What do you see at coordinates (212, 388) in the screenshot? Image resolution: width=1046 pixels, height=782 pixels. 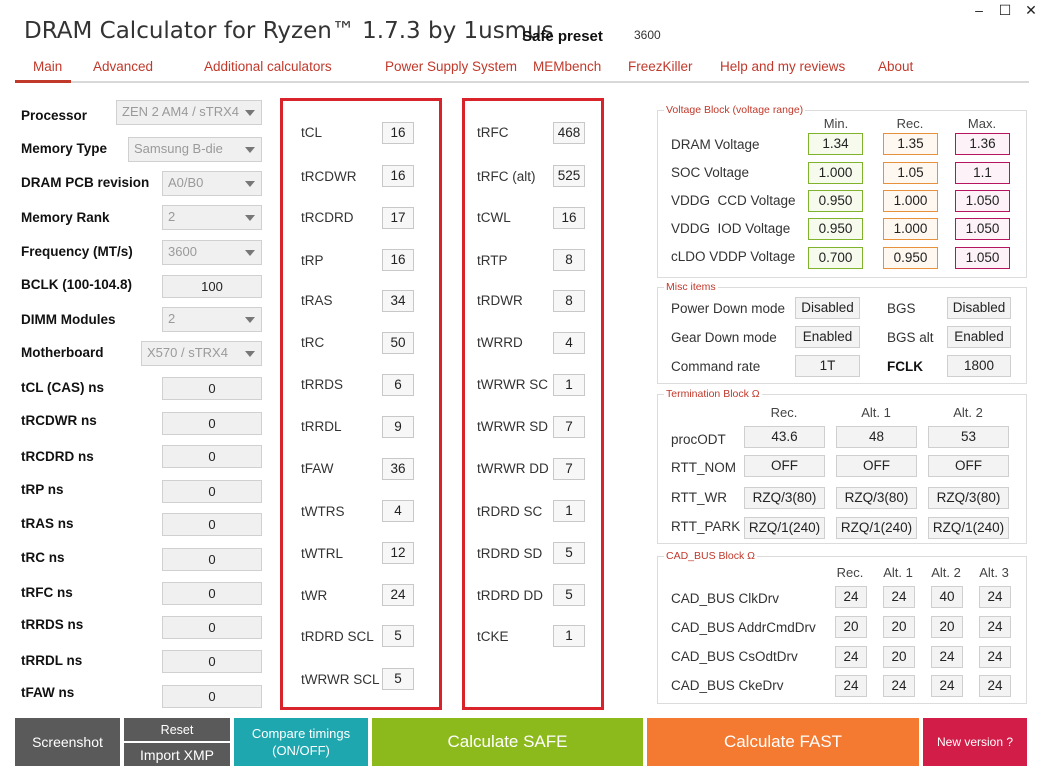 I see `tcl-ns-input: 0` at bounding box center [212, 388].